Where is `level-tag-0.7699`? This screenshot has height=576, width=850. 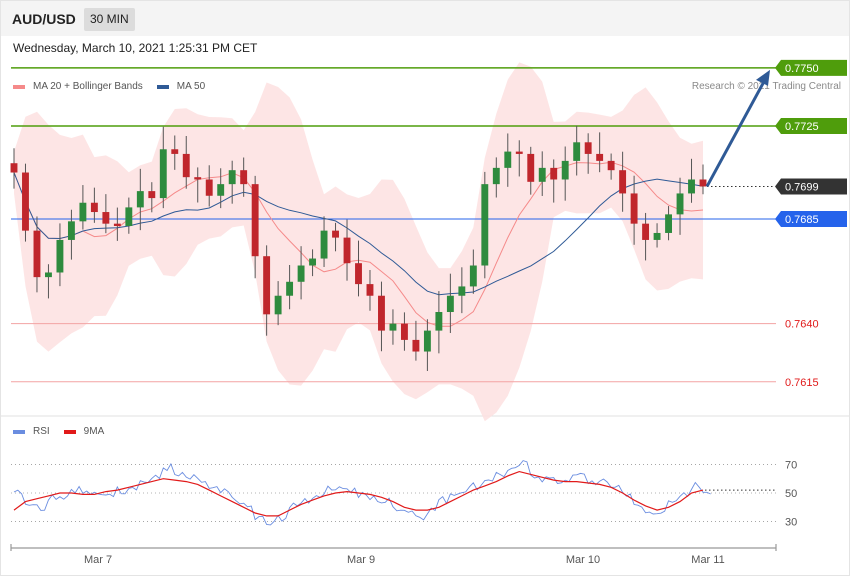
level-tag-0.7699 is located at coordinates (811, 186).